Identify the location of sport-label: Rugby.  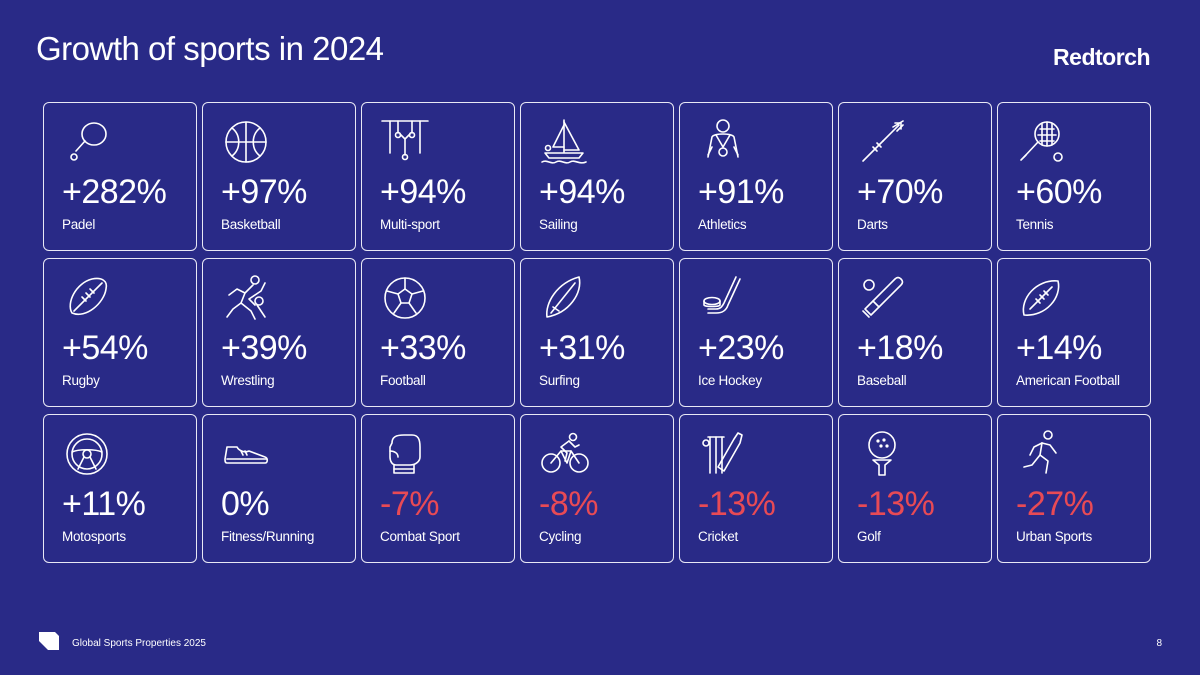
(81, 380).